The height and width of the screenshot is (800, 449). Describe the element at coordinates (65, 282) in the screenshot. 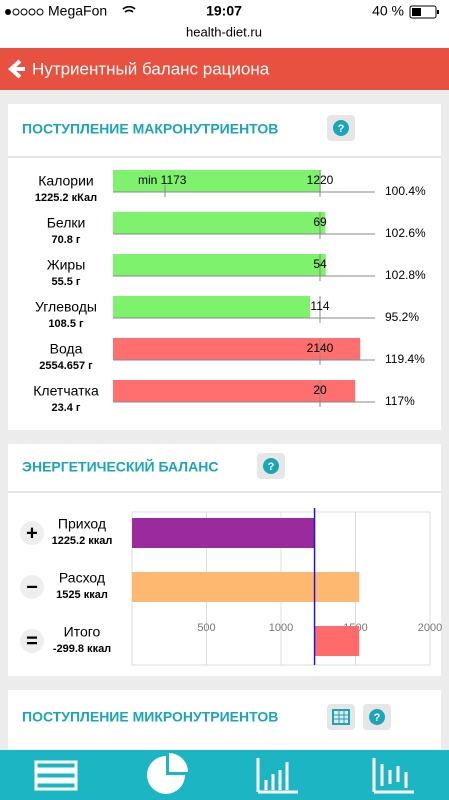

I see `nutrient-amount: 55.5 г` at that location.